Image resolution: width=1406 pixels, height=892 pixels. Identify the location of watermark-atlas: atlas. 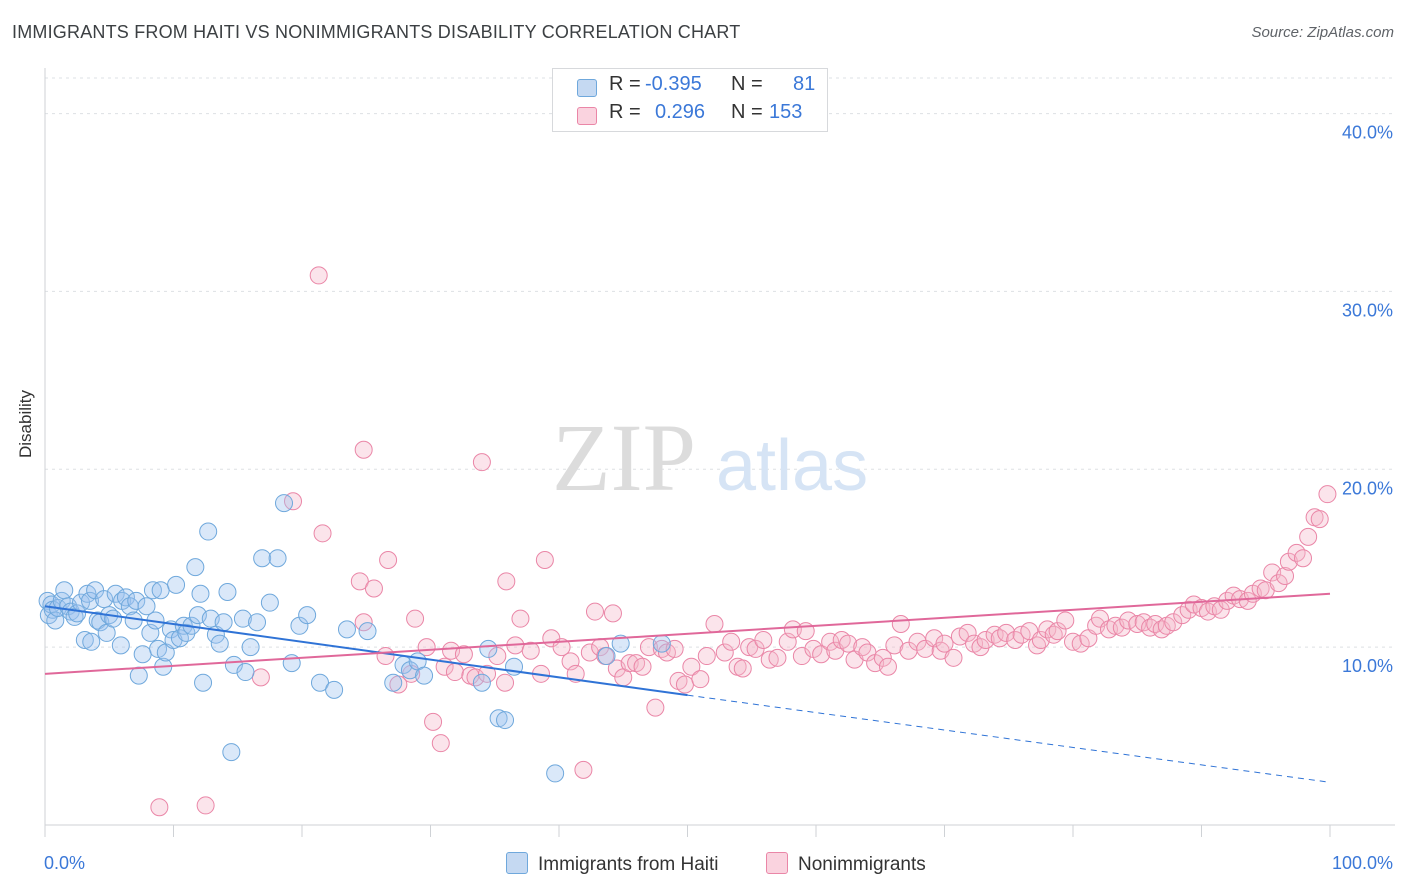
(792, 466).